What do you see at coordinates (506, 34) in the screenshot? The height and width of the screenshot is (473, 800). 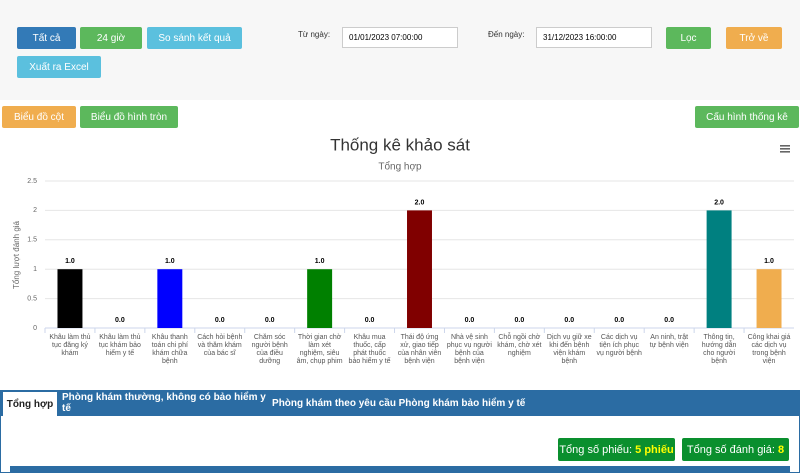 I see `to-label: Đến ngày:` at bounding box center [506, 34].